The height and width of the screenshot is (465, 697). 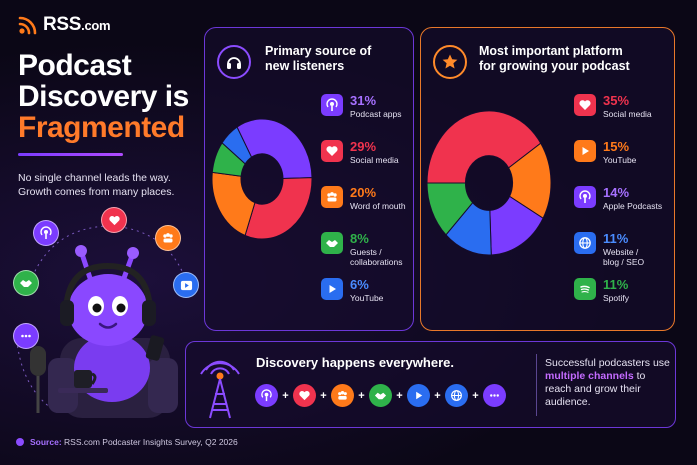 What do you see at coordinates (494, 395) in the screenshot?
I see `chain-chat-icon` at bounding box center [494, 395].